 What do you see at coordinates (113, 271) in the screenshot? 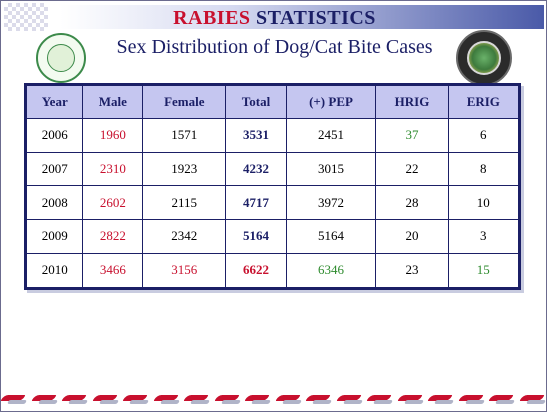
I see `cell-male: 3466` at bounding box center [113, 271].